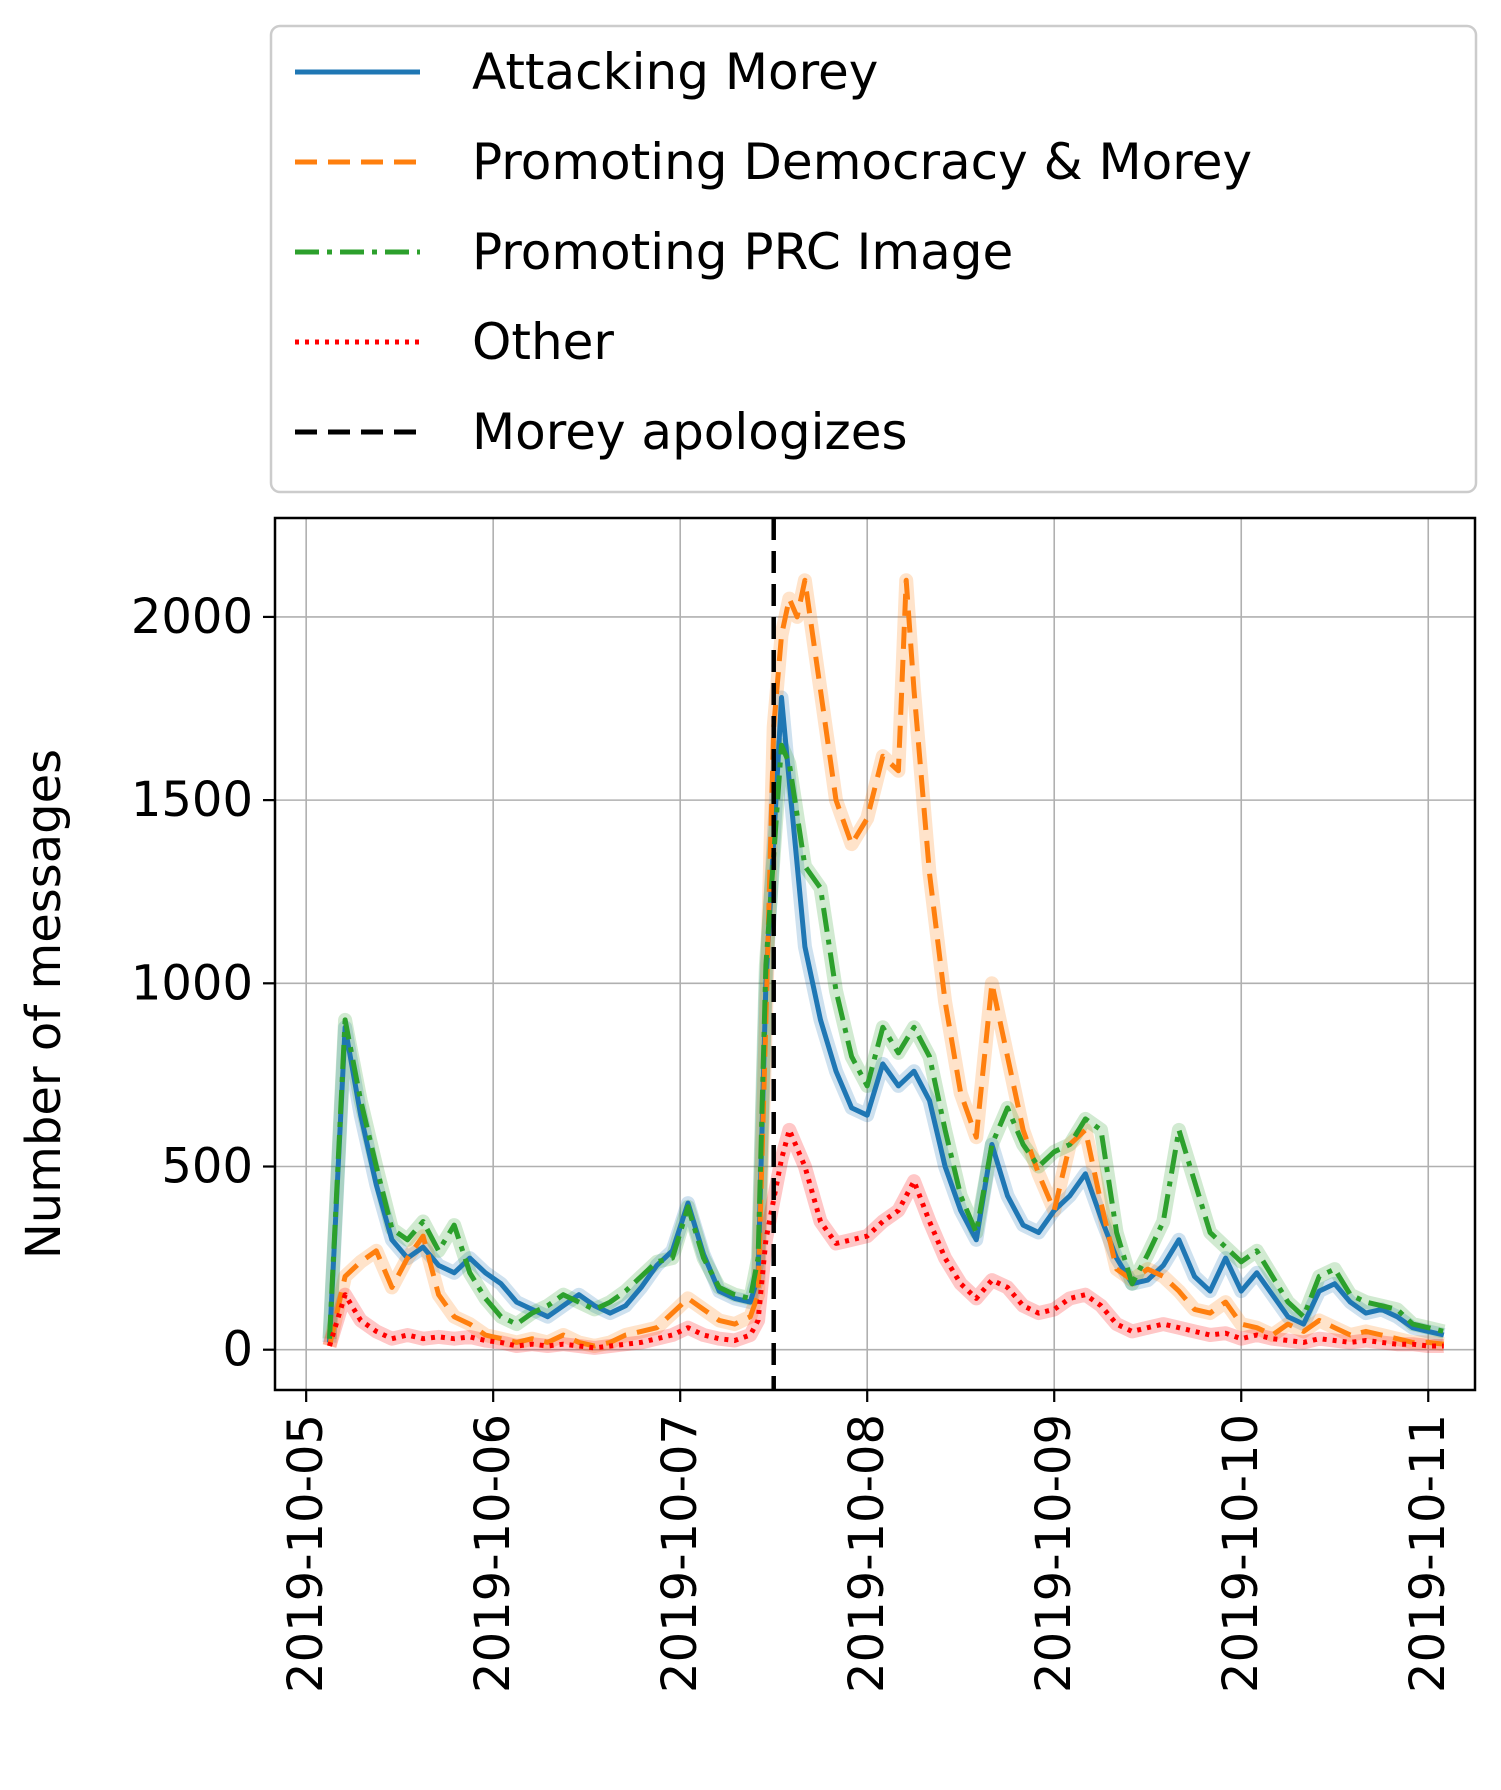 Image resolution: width=1501 pixels, height=1790 pixels. I want to click on legend-entry-morey-apologizes: Morey apologizes, so click(601, 432).